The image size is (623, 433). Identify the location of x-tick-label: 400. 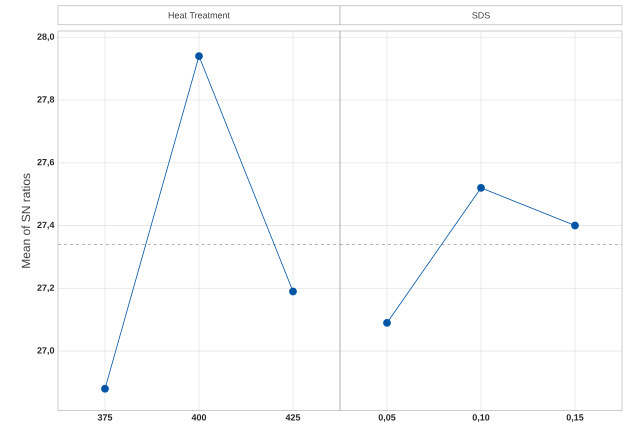
(199, 417).